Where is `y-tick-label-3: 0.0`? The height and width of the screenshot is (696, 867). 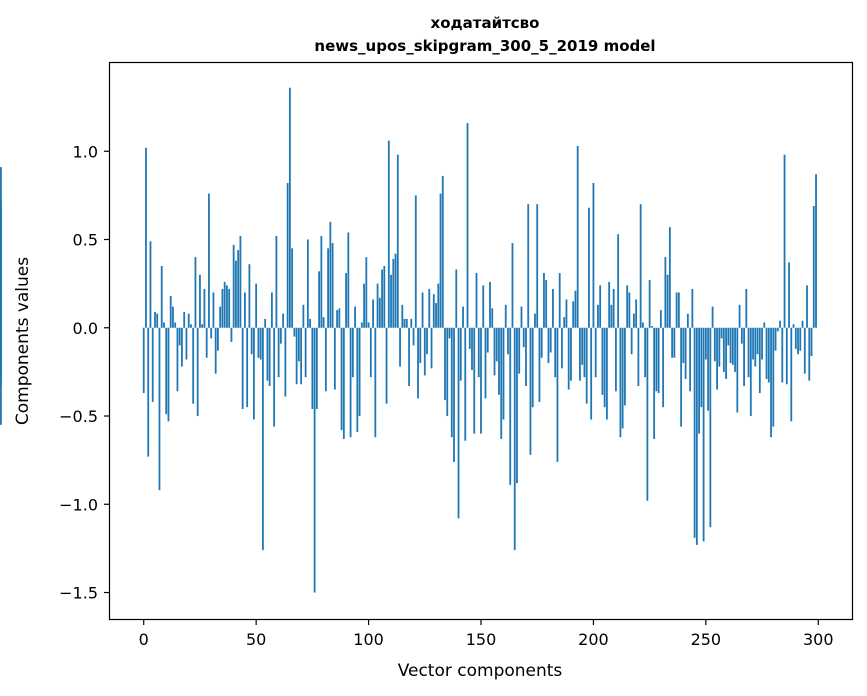
y-tick-label-3: 0.0 is located at coordinates (85, 328).